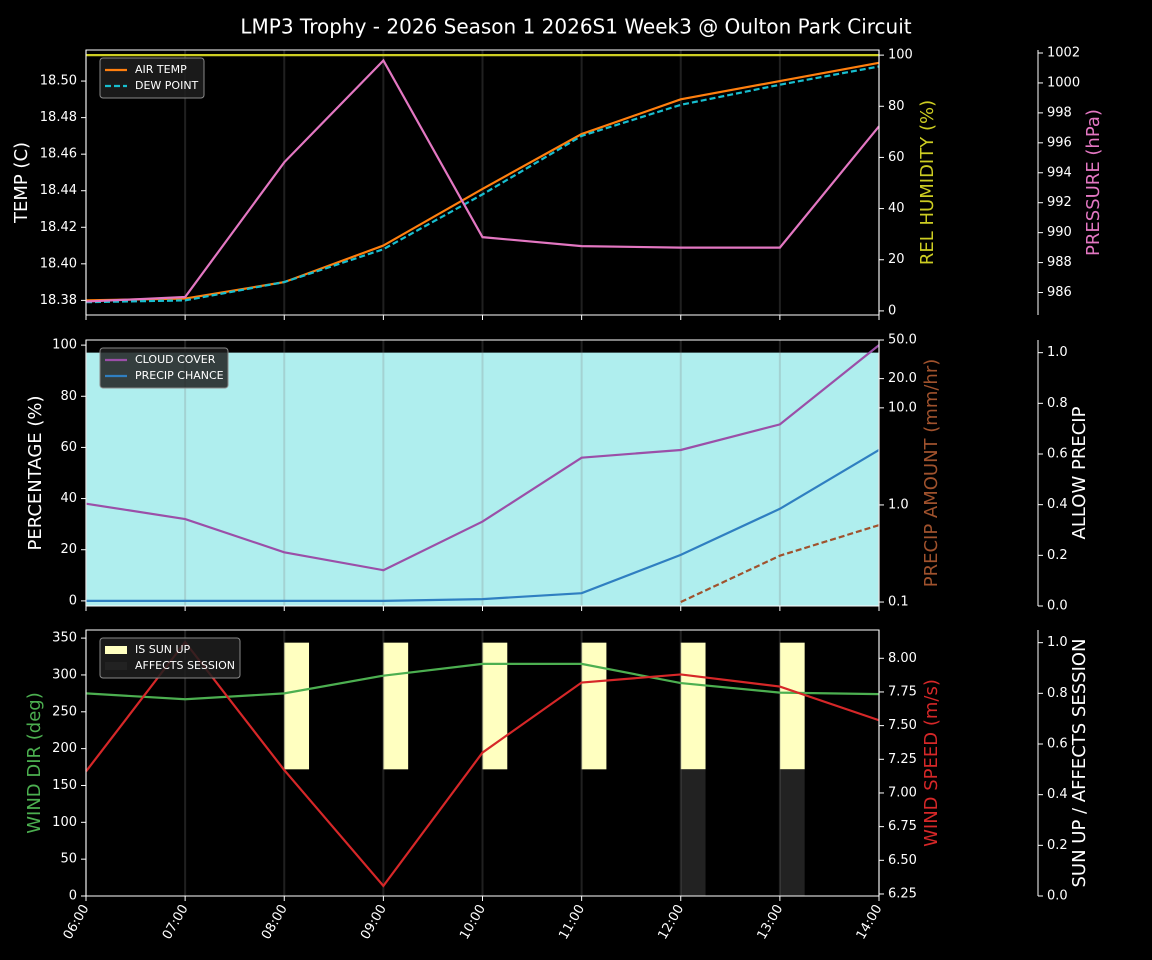  Describe the element at coordinates (58, 300) in the screenshot. I see `tick-label: 18.38` at that location.